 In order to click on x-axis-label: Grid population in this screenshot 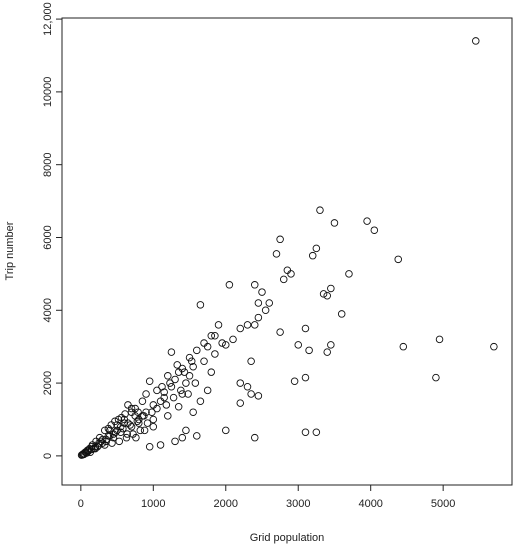, I will do `click(287, 538)`.